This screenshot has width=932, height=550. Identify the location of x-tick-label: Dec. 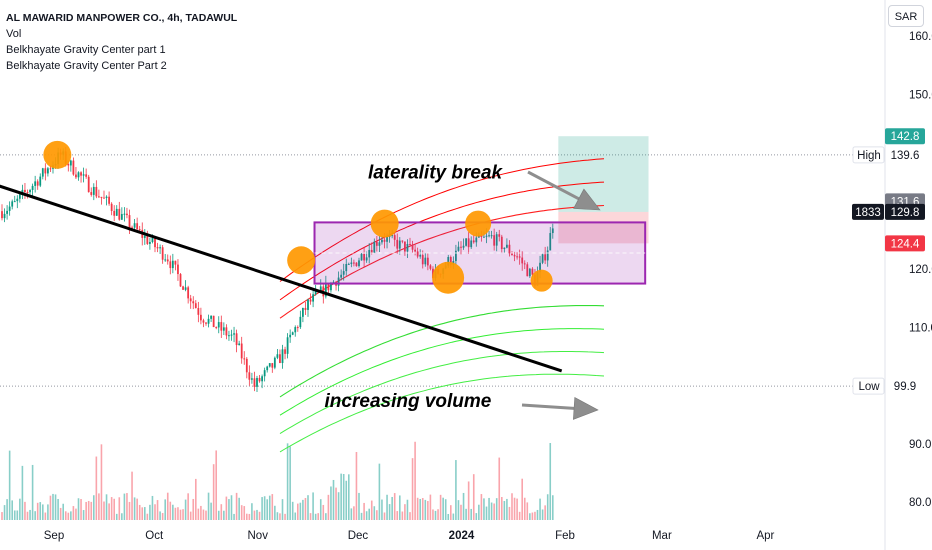
(358, 536).